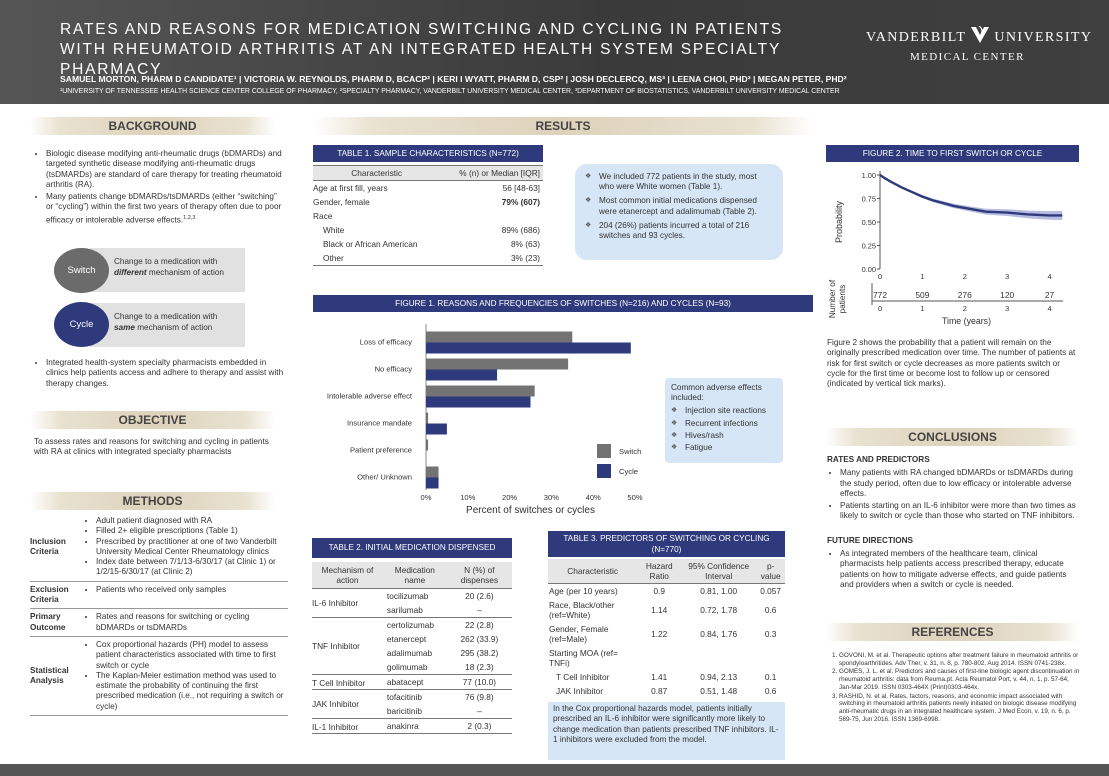 Image resolution: width=1109 pixels, height=776 pixels. What do you see at coordinates (48, 546) in the screenshot?
I see `methods-row-label: Inclusion Criteria` at bounding box center [48, 546].